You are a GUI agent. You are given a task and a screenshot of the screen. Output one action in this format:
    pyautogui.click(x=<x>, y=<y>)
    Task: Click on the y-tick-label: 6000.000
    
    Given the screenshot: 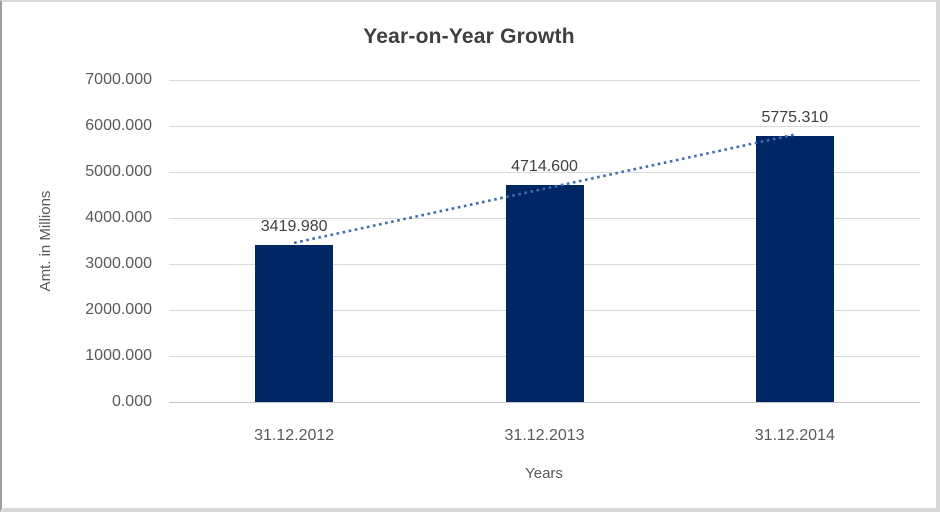 What is the action you would take?
    pyautogui.click(x=118, y=125)
    